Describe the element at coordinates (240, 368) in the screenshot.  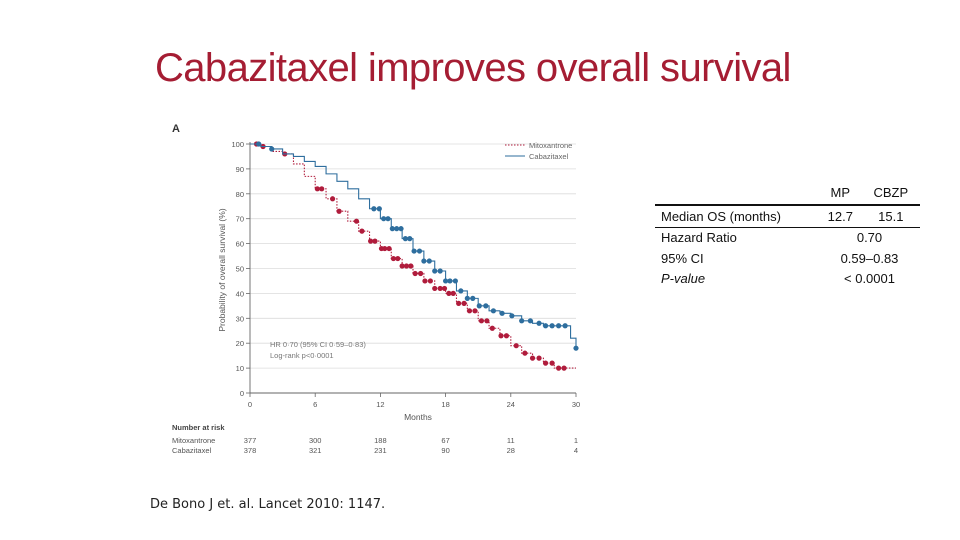
I see `y-tick-label: 10` at that location.